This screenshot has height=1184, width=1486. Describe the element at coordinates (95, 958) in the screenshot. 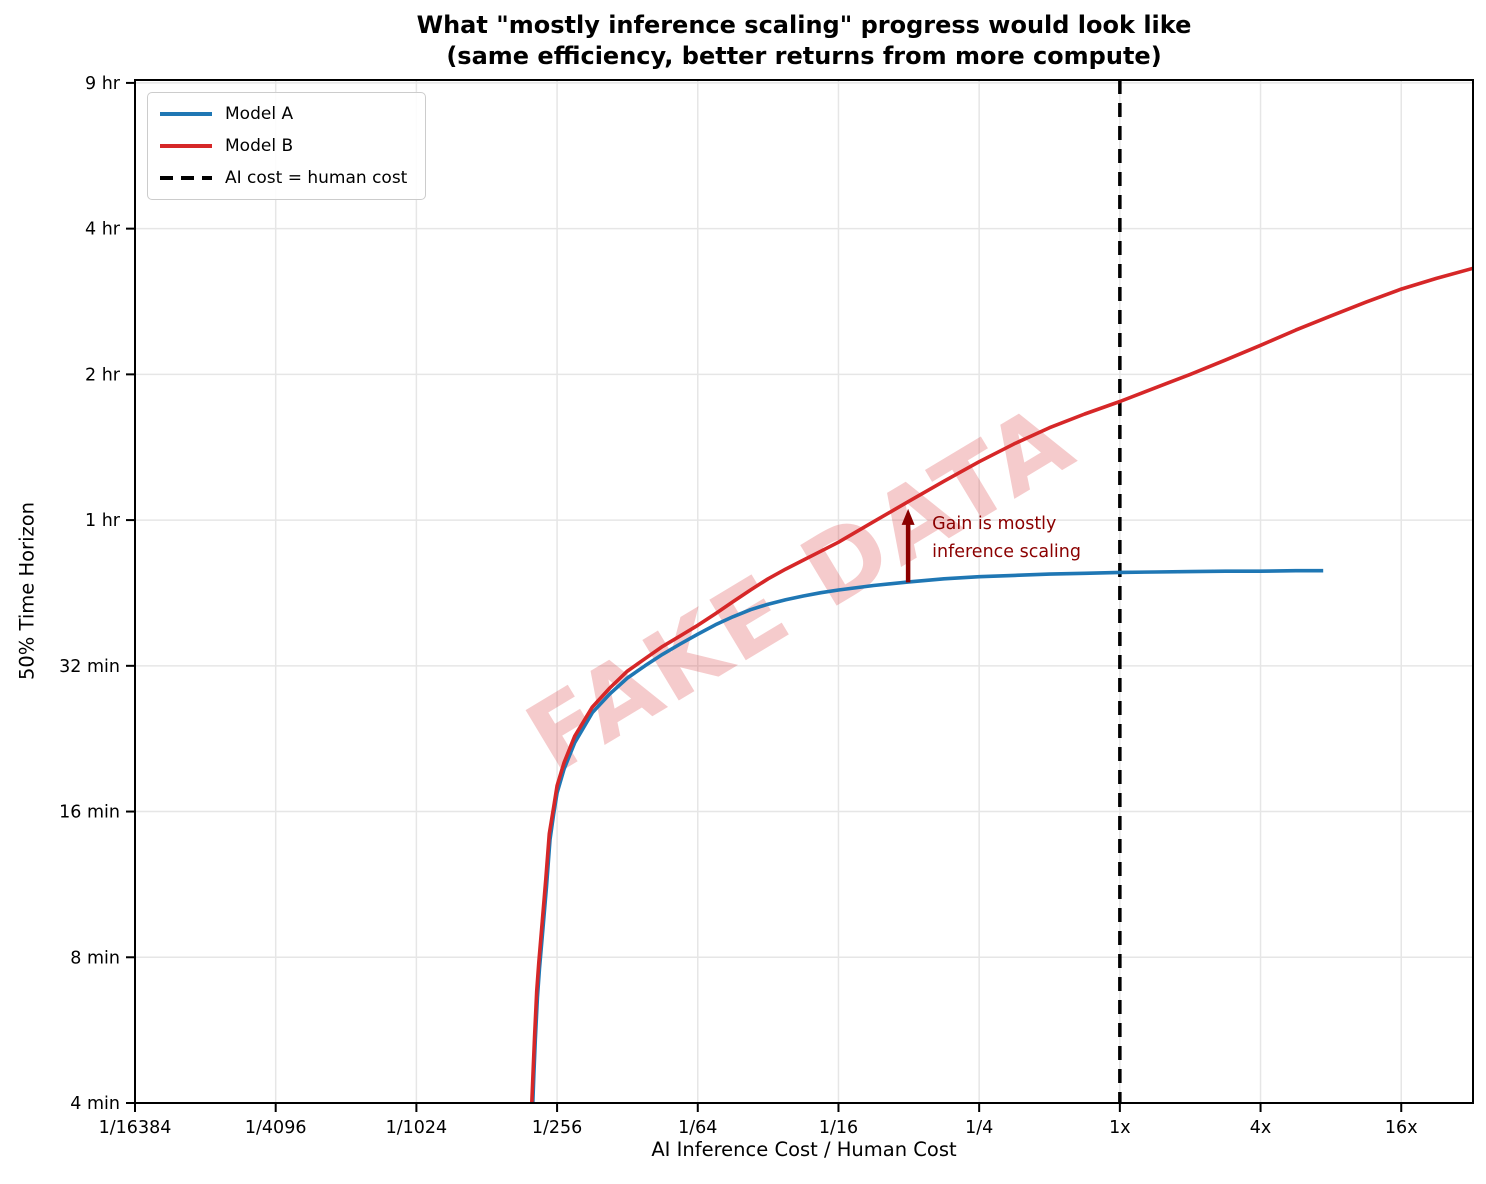

I see `y-tick-label: 8 min` at that location.